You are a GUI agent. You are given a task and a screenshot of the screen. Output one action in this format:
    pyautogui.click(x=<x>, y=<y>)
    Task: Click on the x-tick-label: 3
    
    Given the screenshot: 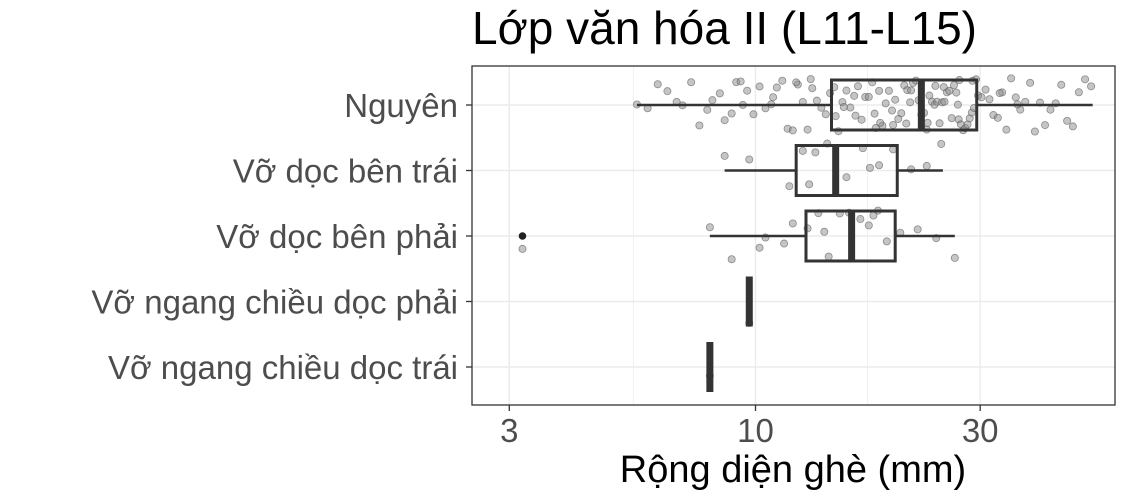 What is the action you would take?
    pyautogui.click(x=509, y=430)
    